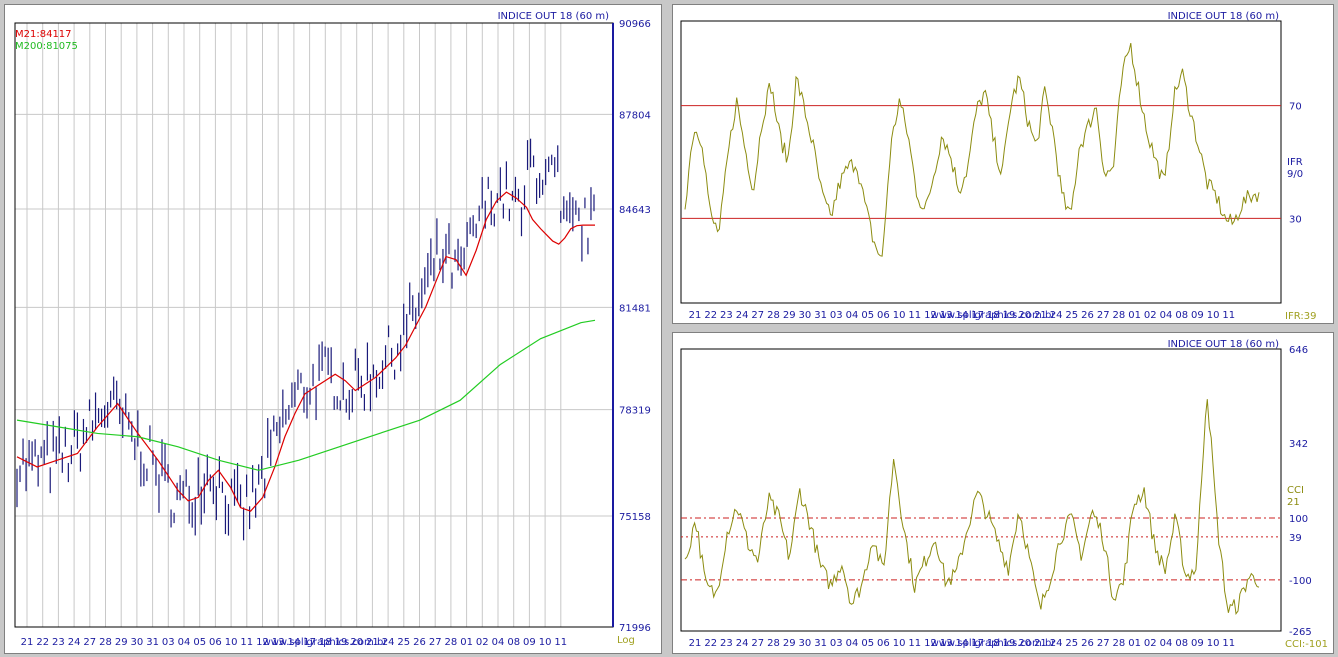  Describe the element at coordinates (1298, 519) in the screenshot. I see `y-tick-label: 100` at that location.